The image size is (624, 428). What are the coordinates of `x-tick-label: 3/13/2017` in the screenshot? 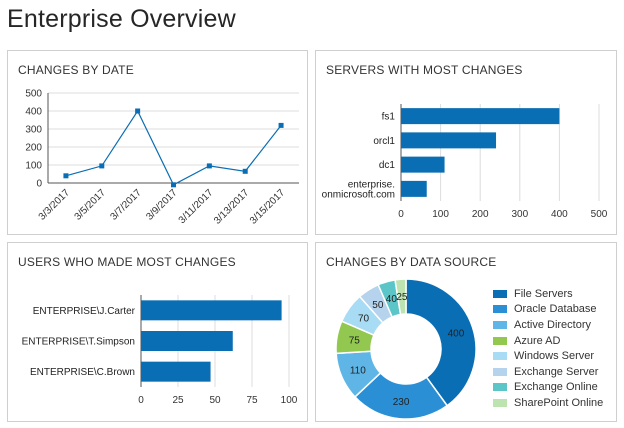 It's located at (232, 207).